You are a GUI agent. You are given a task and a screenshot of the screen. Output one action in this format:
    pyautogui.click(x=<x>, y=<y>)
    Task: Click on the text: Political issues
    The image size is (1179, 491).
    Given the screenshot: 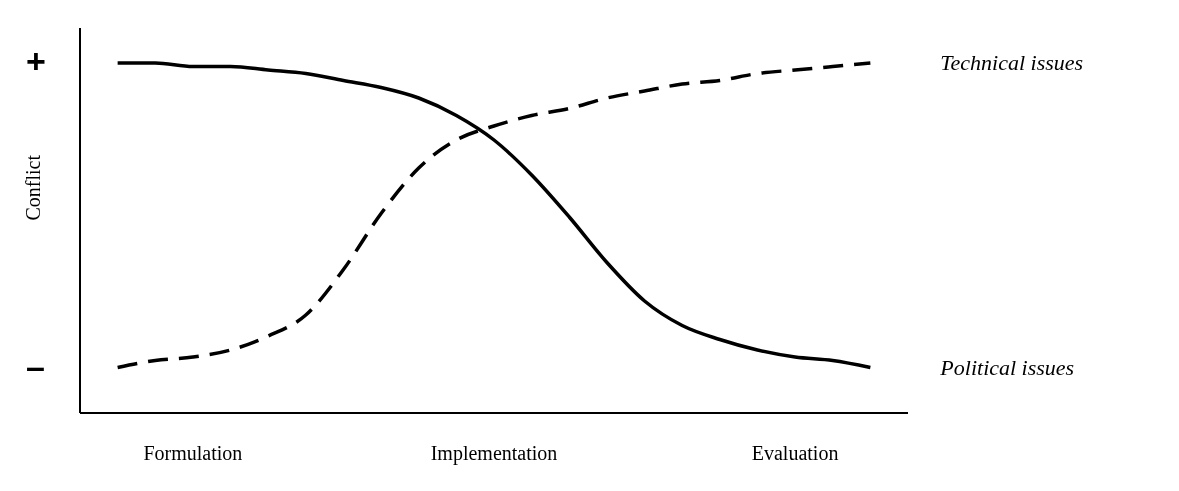 What is the action you would take?
    pyautogui.click(x=1007, y=367)
    